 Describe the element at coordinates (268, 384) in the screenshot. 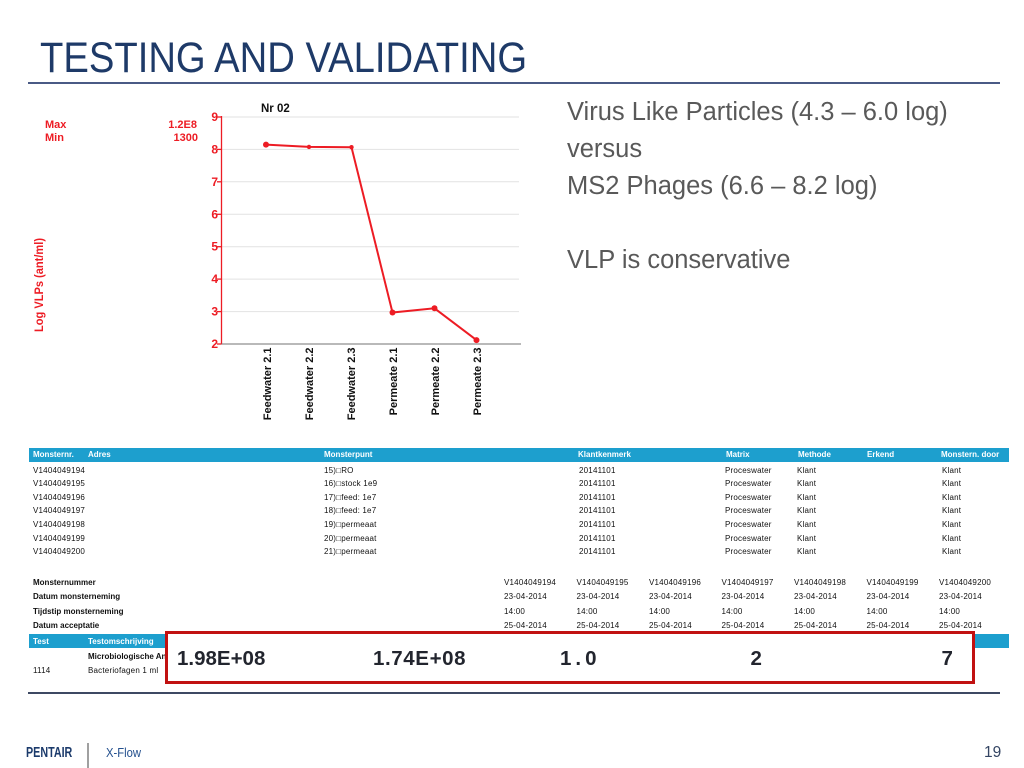

I see `svg-text: Feedwater 2.1` at that location.